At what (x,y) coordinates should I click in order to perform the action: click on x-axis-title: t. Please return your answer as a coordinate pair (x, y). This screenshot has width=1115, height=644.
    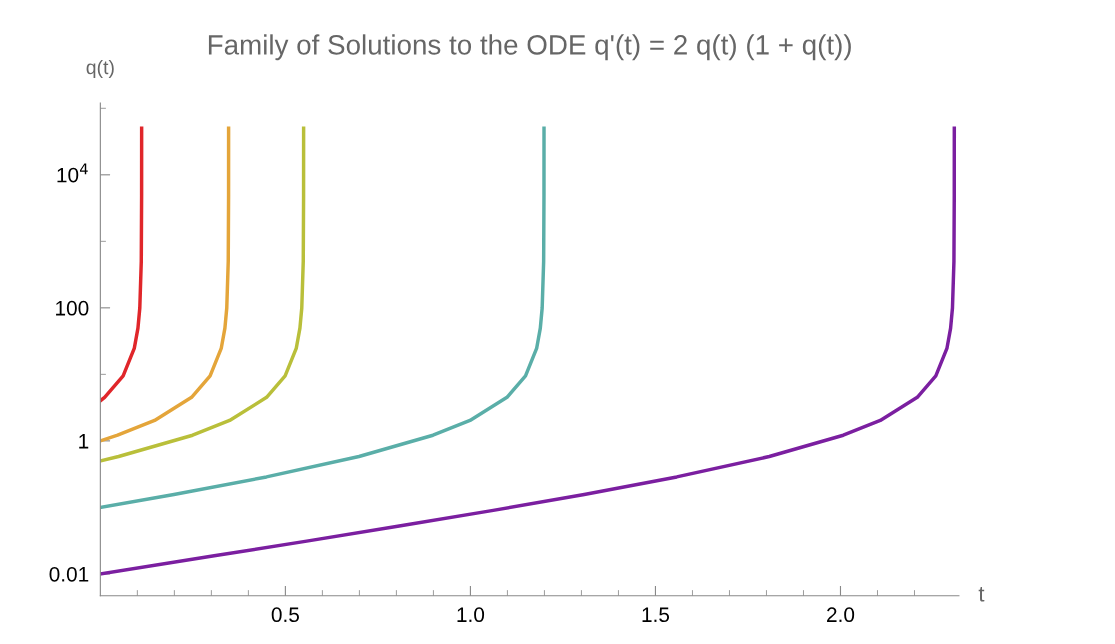
    Looking at the image, I should click on (981, 594).